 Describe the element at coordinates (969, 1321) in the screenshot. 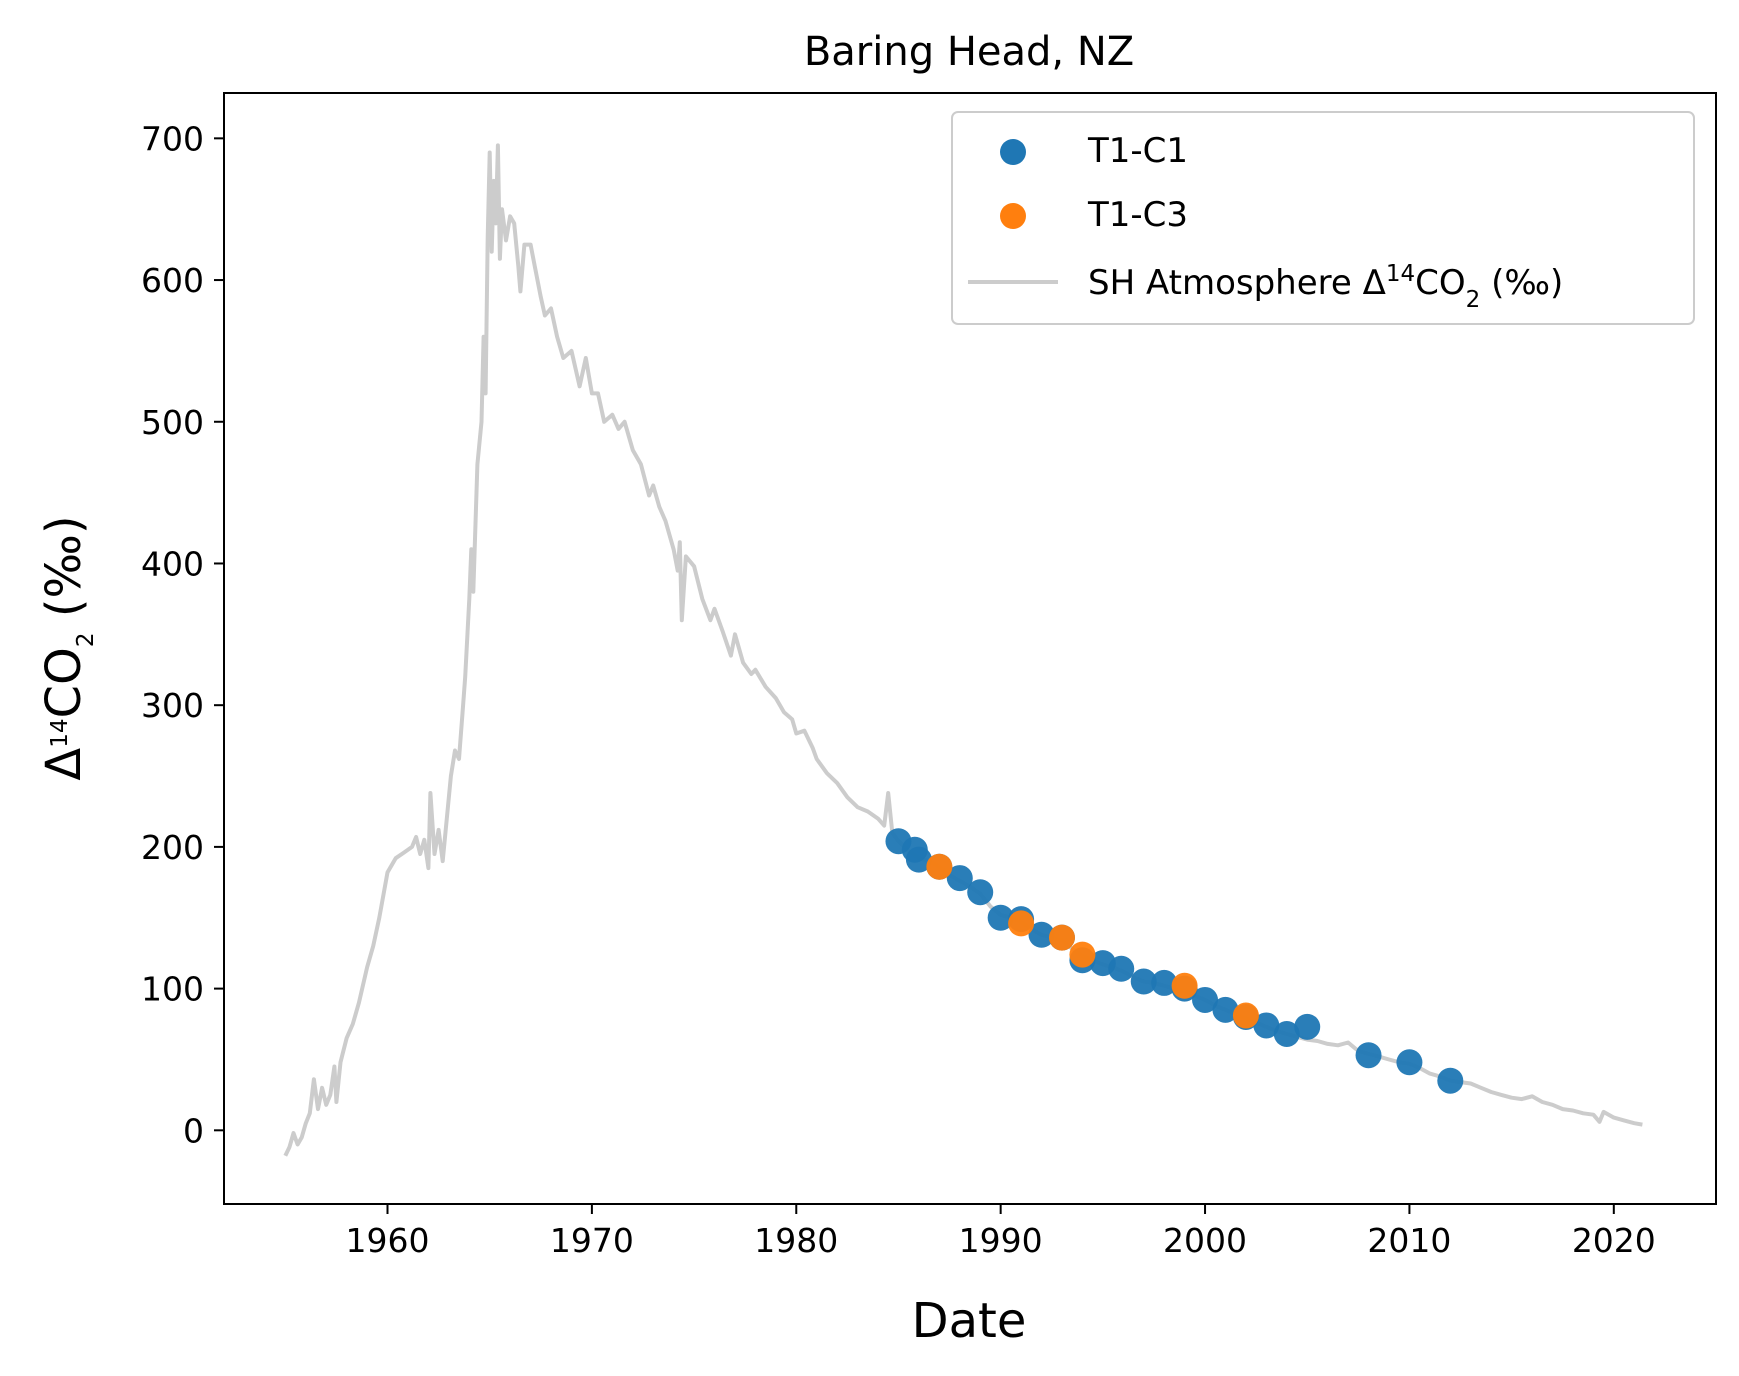

I see `x-axis-label: Date` at that location.